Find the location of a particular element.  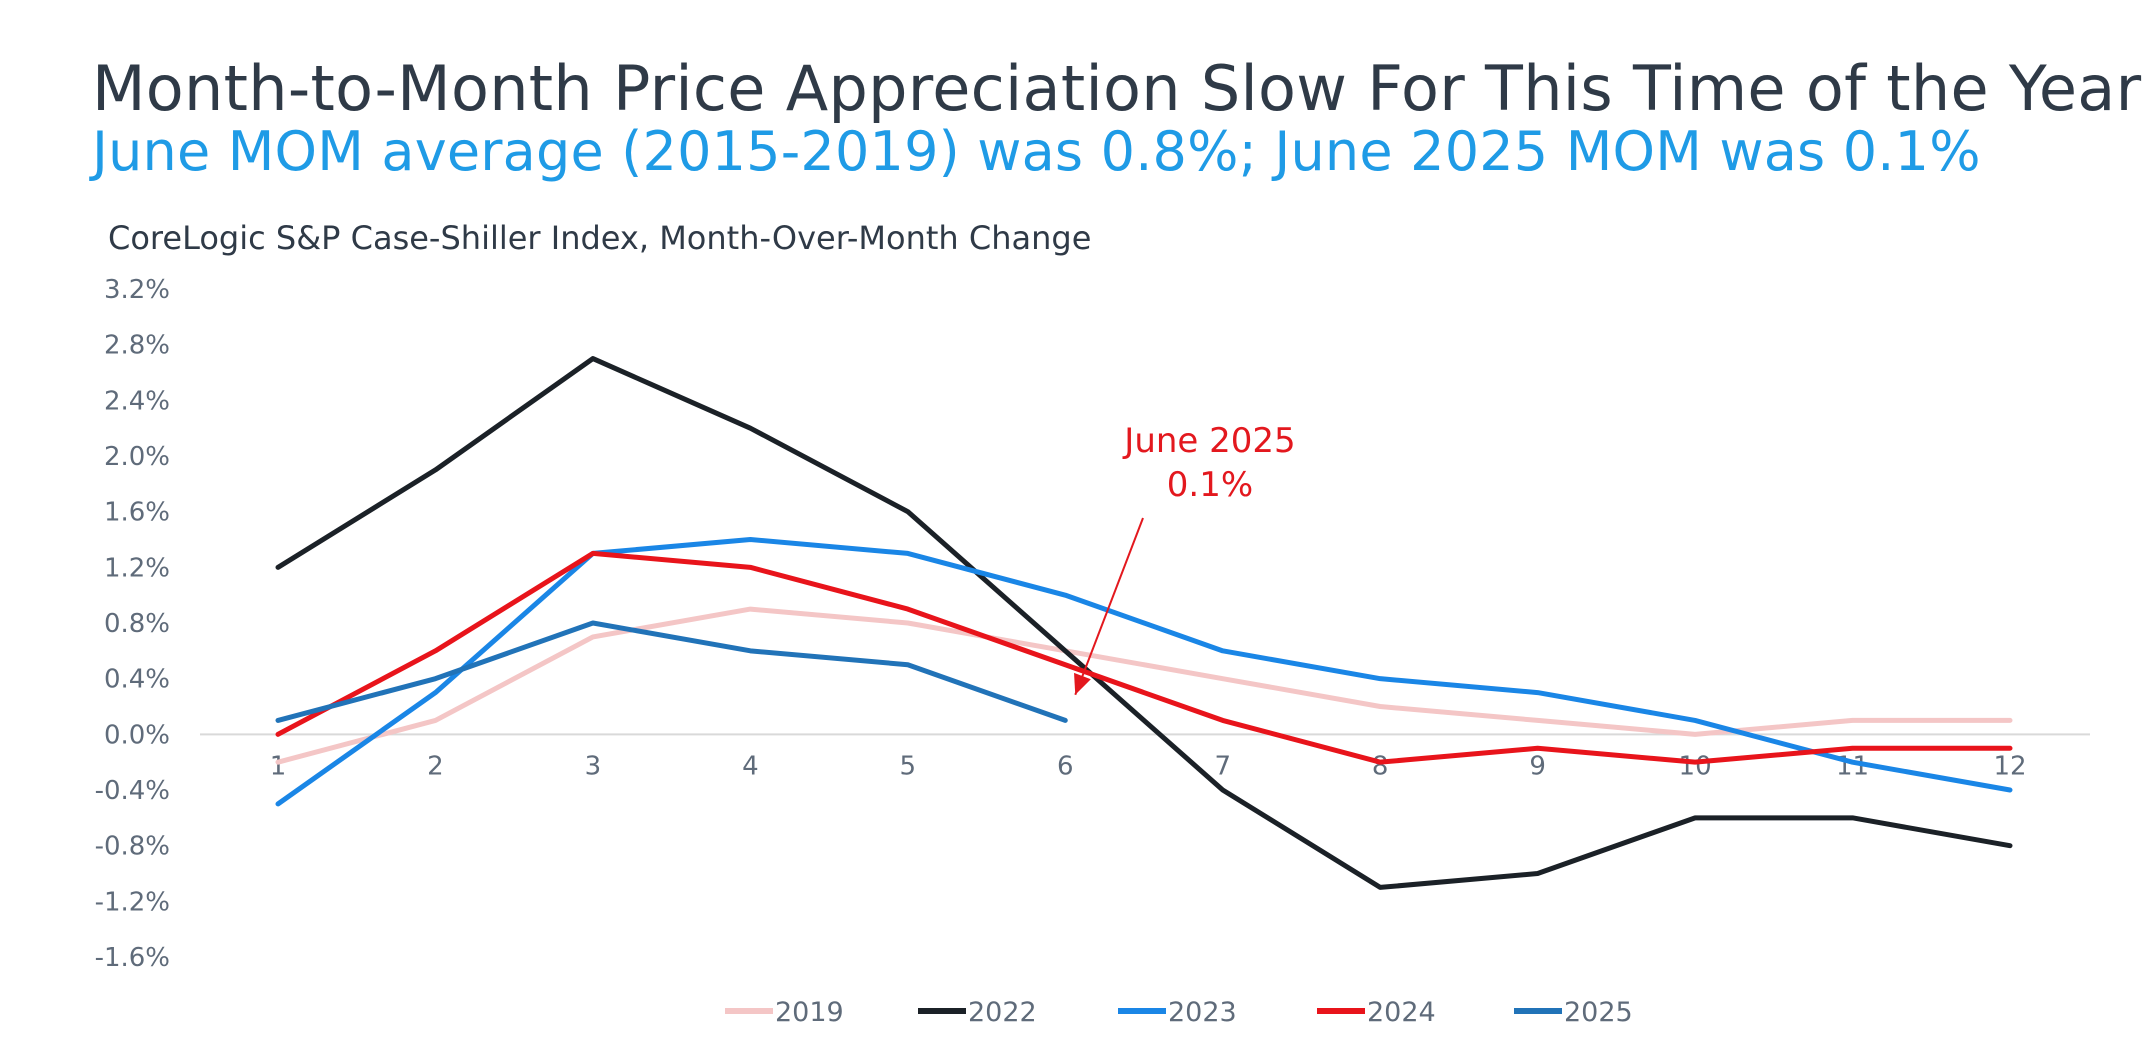

y-tick-label: 0.4% is located at coordinates (137, 680).